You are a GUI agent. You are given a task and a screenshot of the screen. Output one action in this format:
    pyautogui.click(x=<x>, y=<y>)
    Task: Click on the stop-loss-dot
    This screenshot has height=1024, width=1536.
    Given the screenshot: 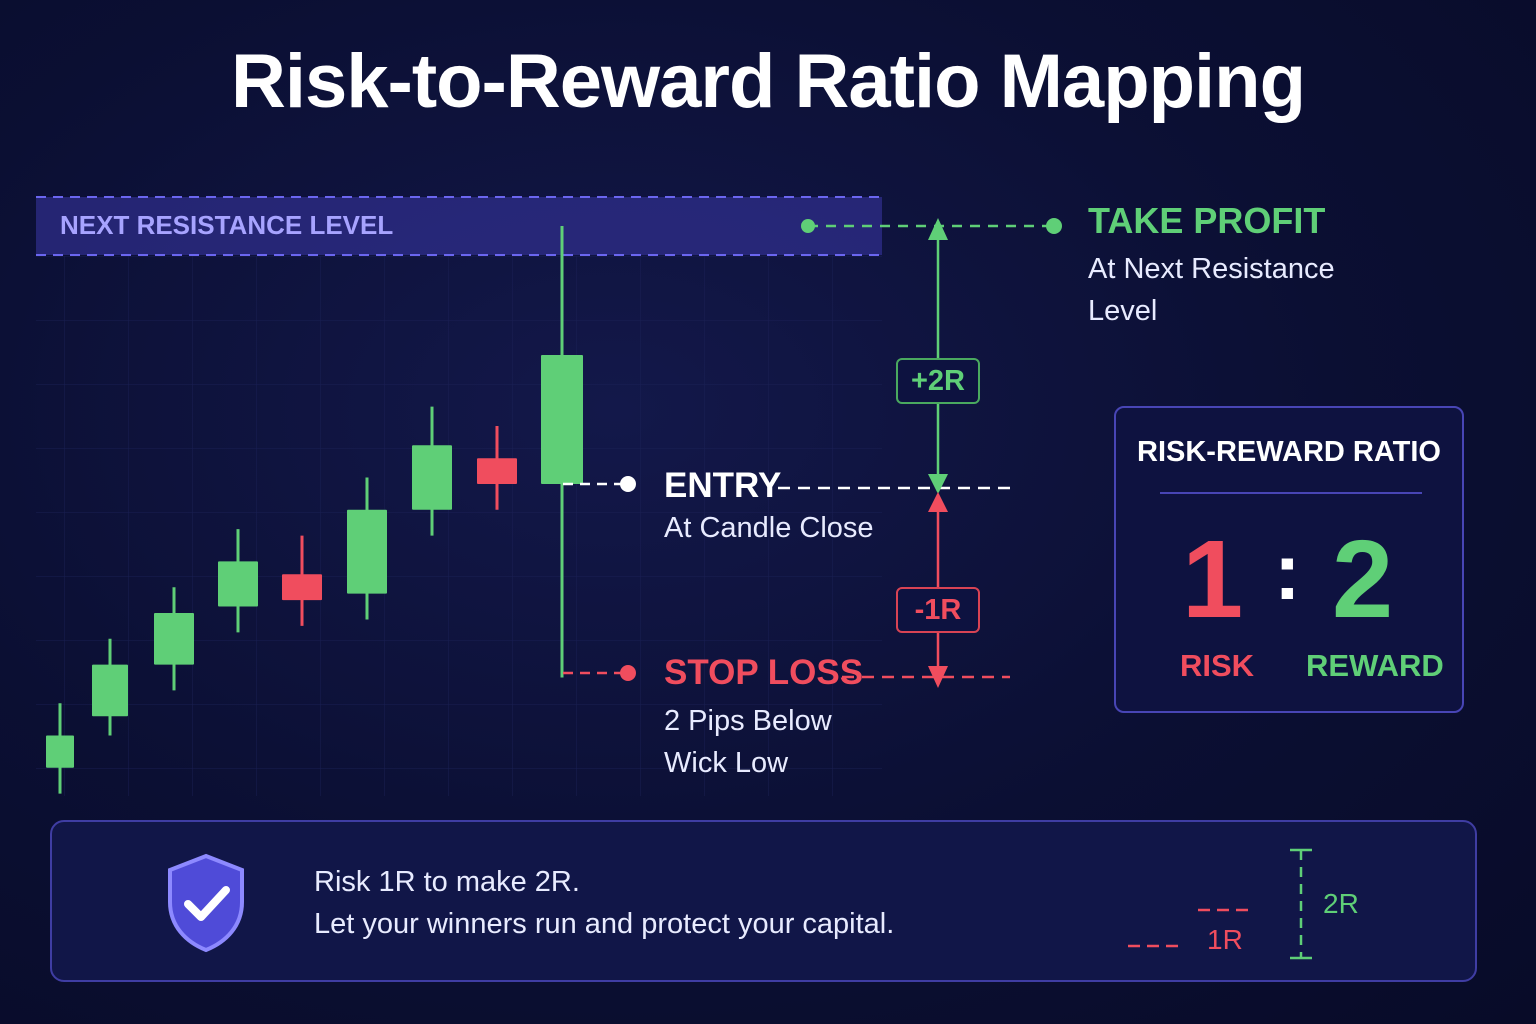 What is the action you would take?
    pyautogui.click(x=628, y=673)
    